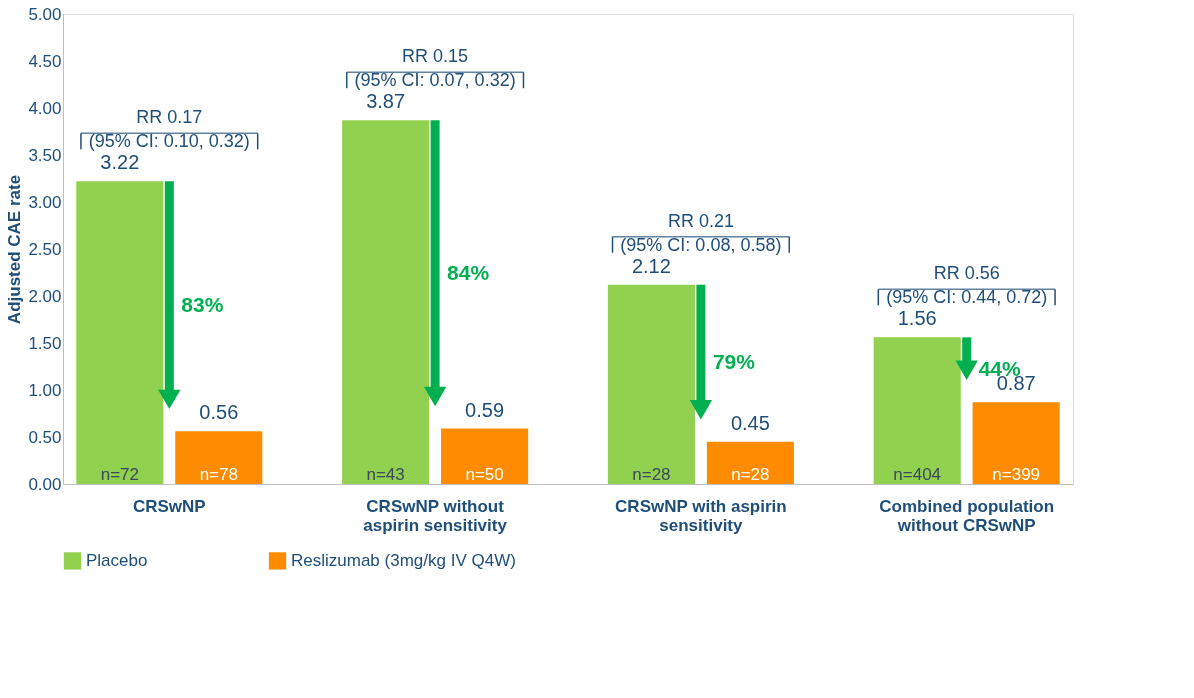 This screenshot has height=698, width=1194. Describe the element at coordinates (45, 202) in the screenshot. I see `y-tick-label: 3.00` at that location.